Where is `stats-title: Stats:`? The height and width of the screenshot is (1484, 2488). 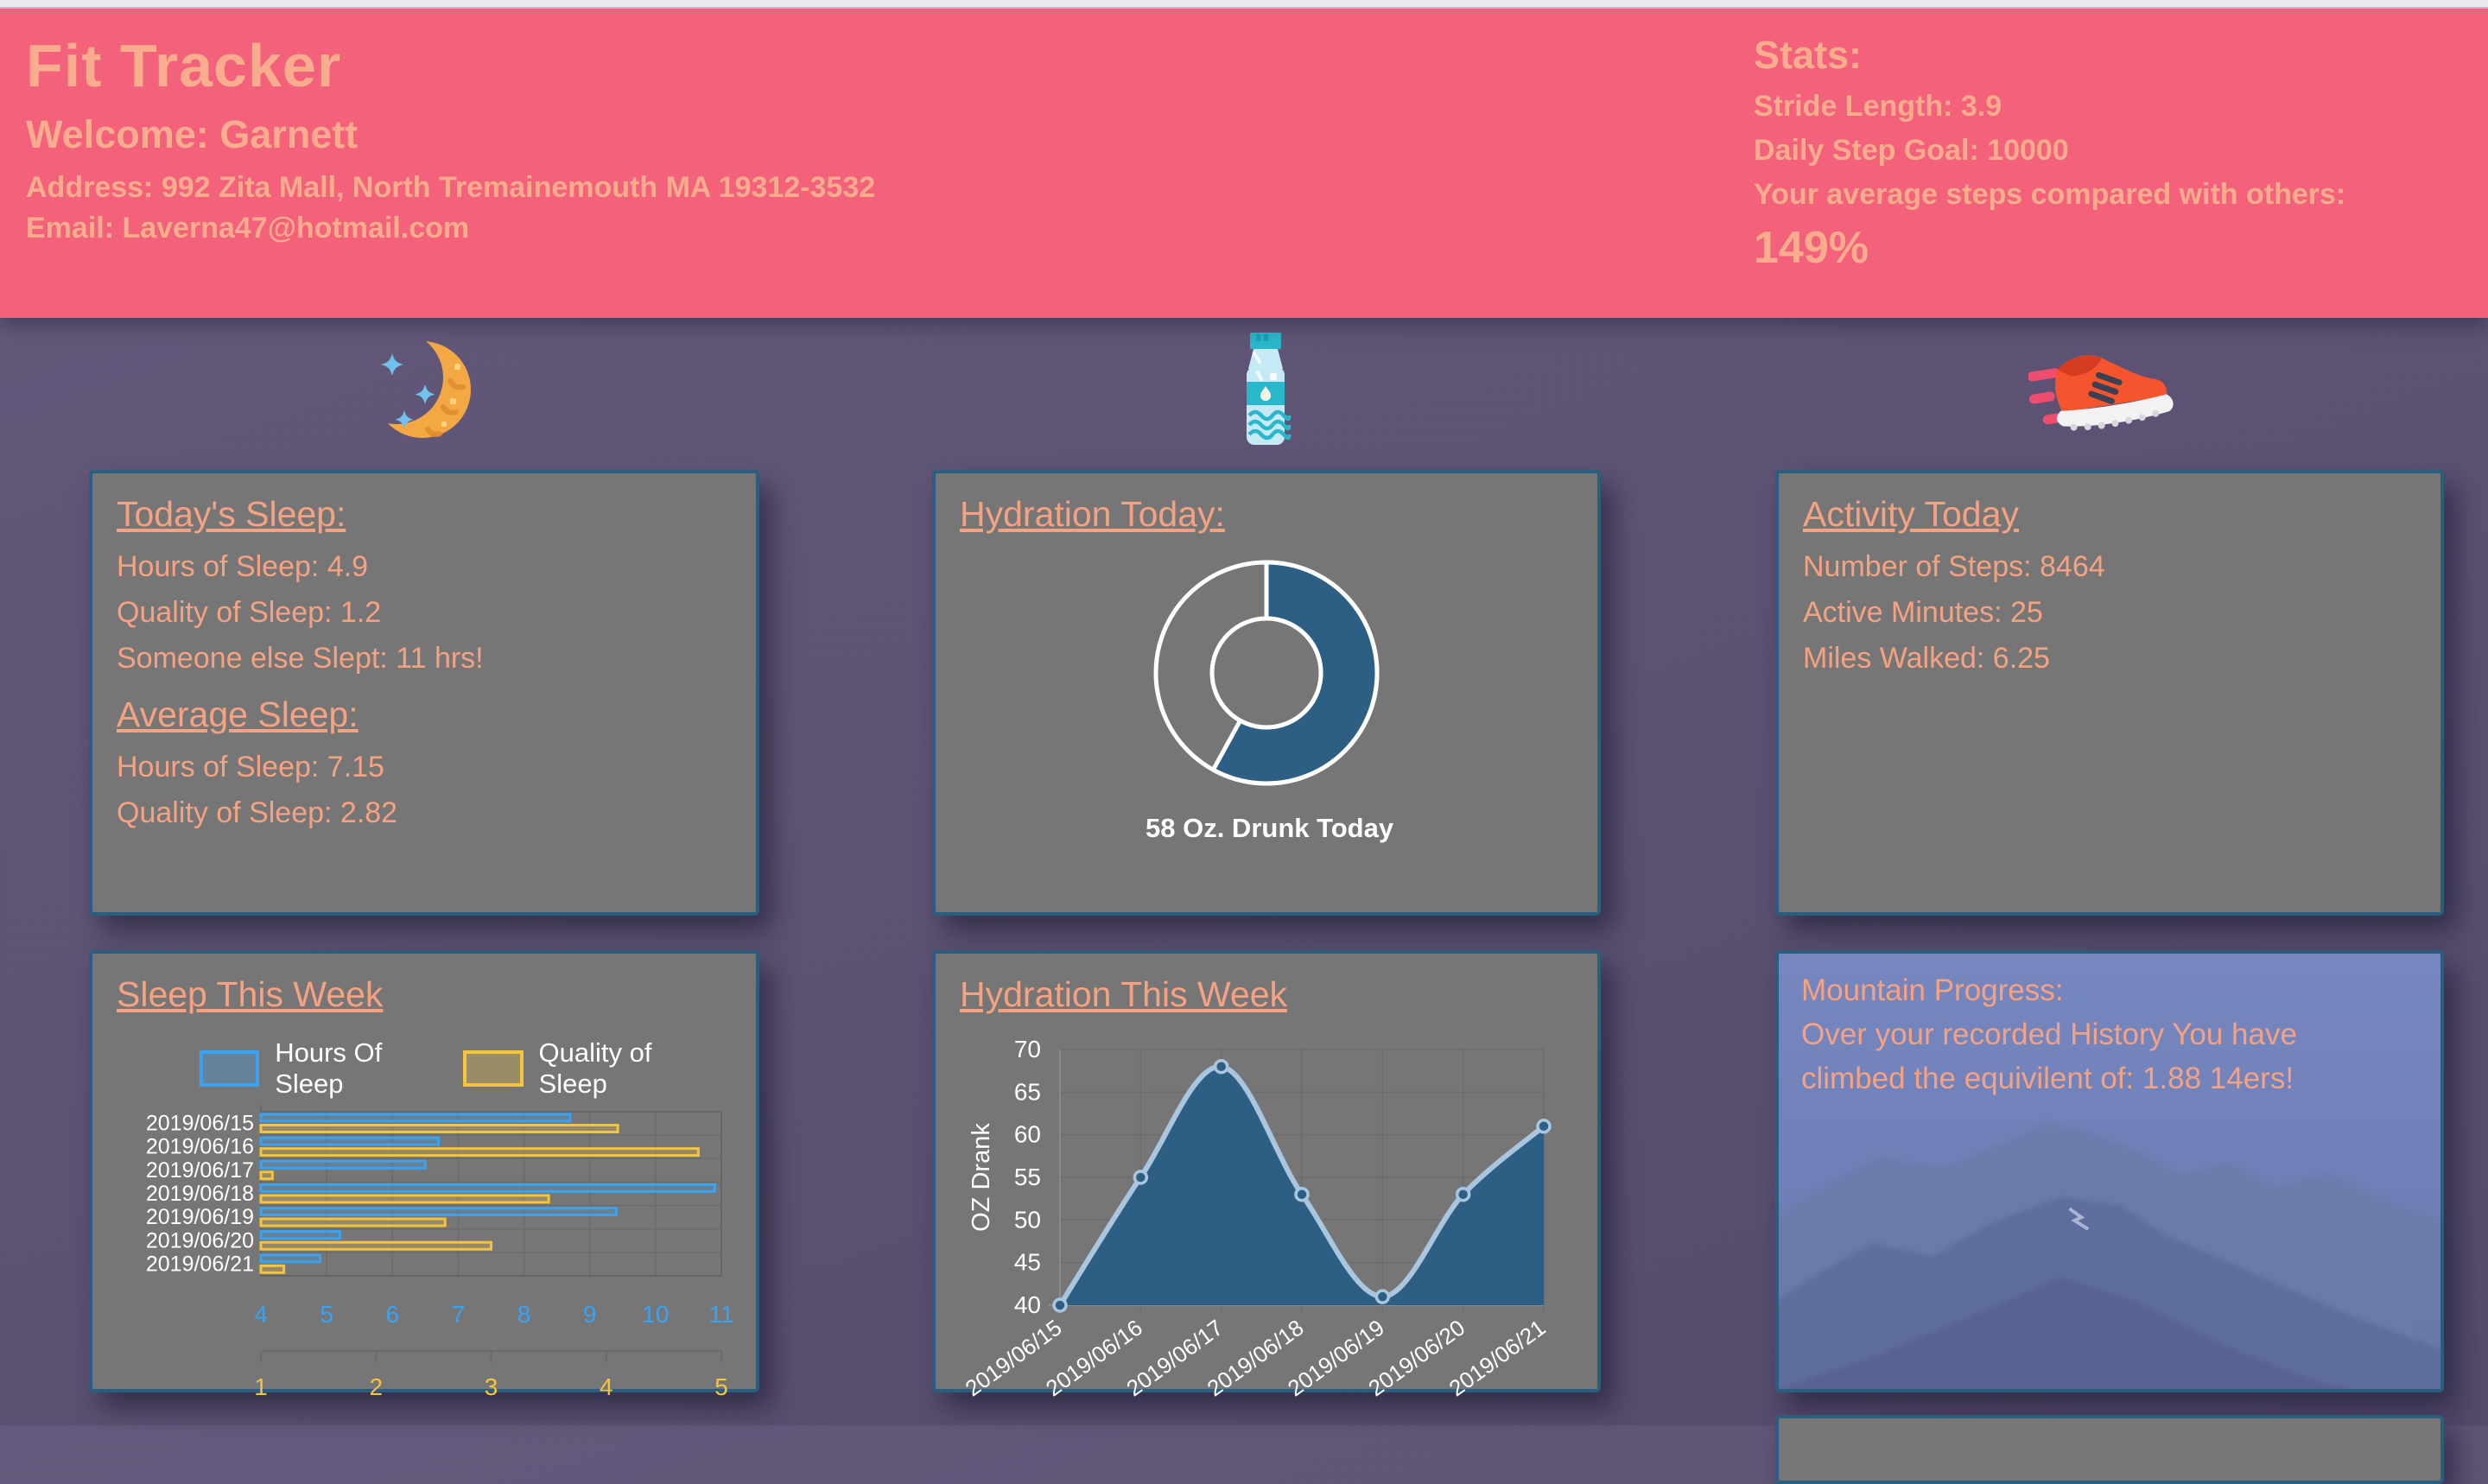
stats-title: Stats: is located at coordinates (1808, 55).